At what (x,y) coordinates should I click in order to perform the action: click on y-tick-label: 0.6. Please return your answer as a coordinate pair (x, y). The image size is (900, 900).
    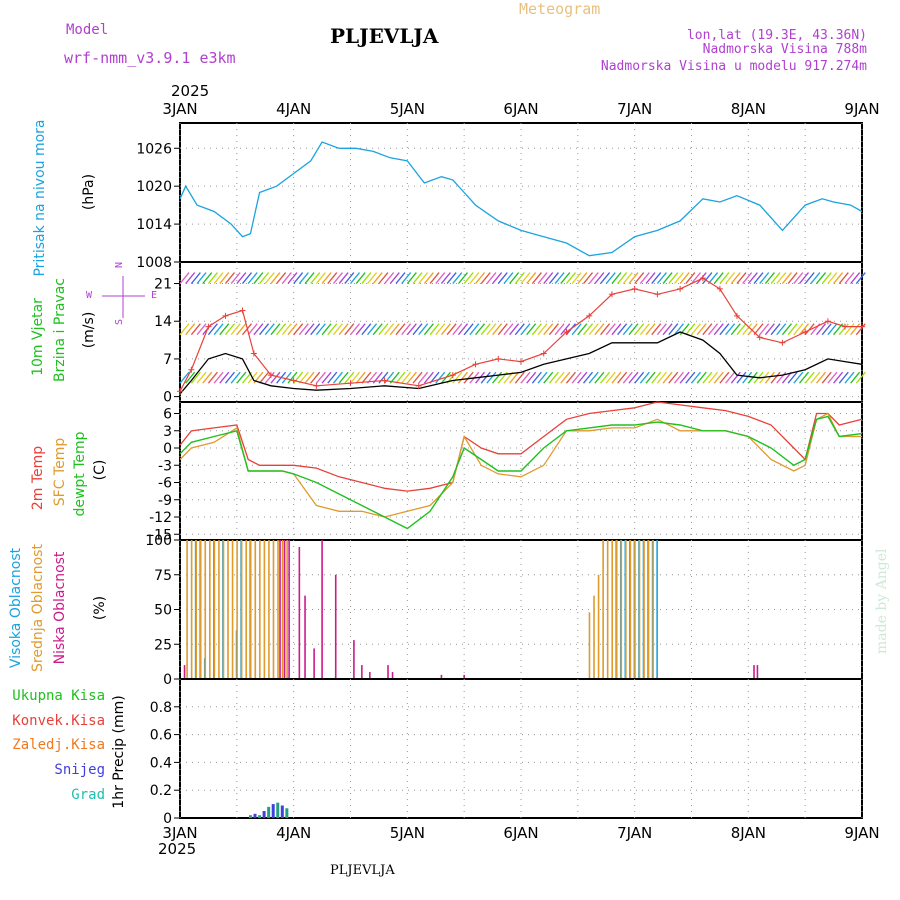
    Looking at the image, I should click on (161, 736).